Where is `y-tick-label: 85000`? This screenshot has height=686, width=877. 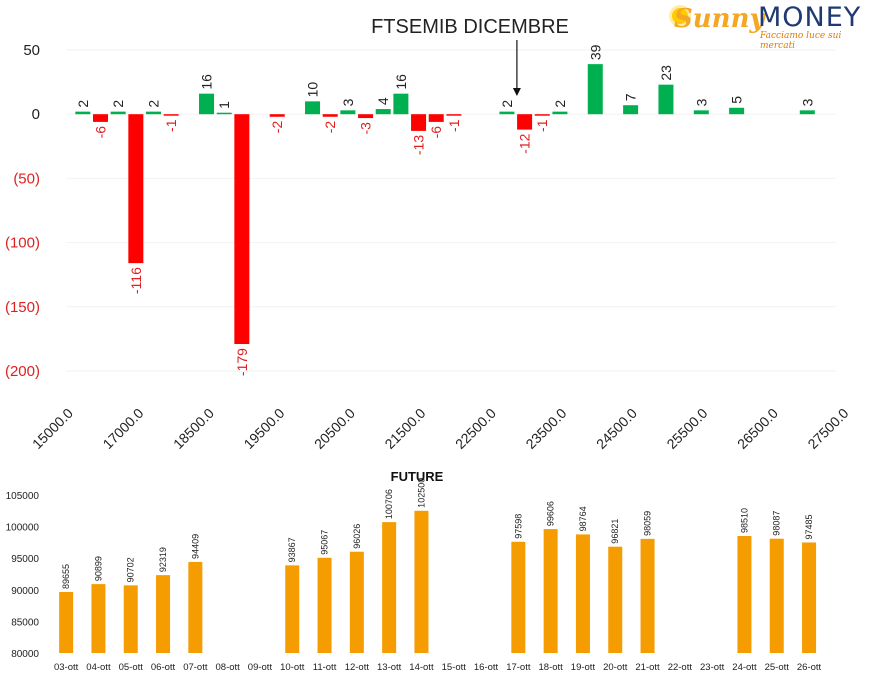 y-tick-label: 85000 is located at coordinates (25, 622).